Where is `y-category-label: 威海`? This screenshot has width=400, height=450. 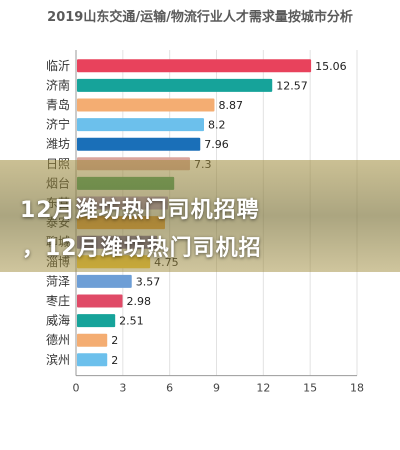
y-category-label: 威海 is located at coordinates (58, 320).